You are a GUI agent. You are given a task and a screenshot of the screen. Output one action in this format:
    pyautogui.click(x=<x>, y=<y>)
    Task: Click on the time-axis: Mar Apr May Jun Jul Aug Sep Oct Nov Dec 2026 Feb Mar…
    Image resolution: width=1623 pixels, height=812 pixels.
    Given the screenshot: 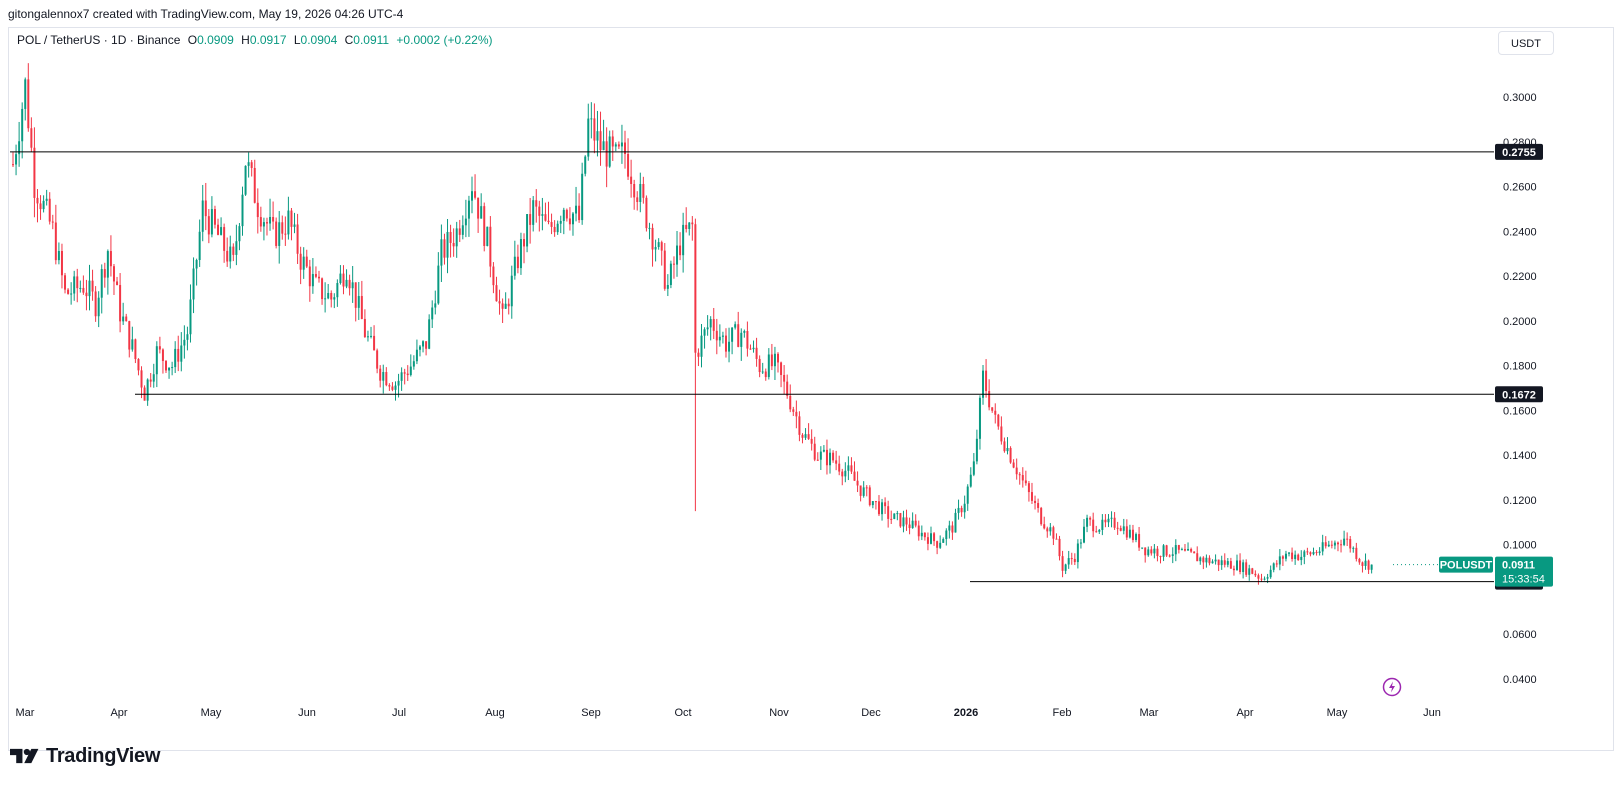 What is the action you would take?
    pyautogui.click(x=728, y=713)
    